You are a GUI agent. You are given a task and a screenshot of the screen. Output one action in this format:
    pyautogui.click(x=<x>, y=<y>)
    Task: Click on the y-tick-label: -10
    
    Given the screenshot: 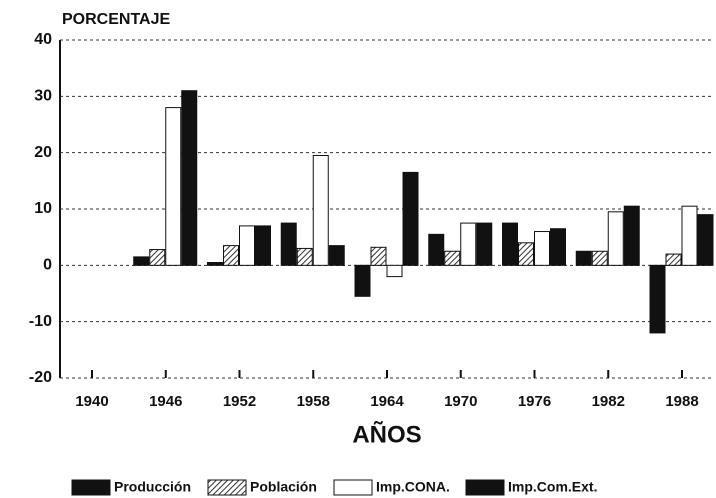 What is the action you would take?
    pyautogui.click(x=40, y=321)
    